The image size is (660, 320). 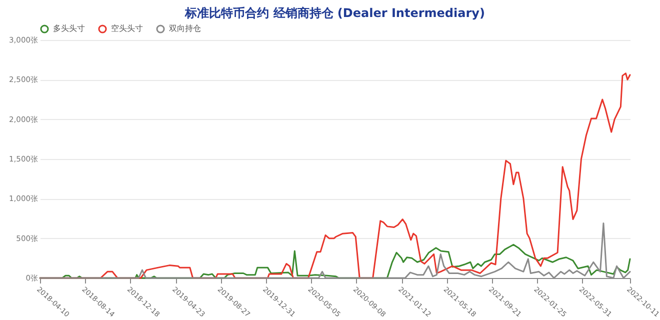 What do you see at coordinates (334, 13) in the screenshot?
I see `chart-title: 标准比特币合约 经销商持仓 (Dealer Intermediary)` at bounding box center [334, 13].